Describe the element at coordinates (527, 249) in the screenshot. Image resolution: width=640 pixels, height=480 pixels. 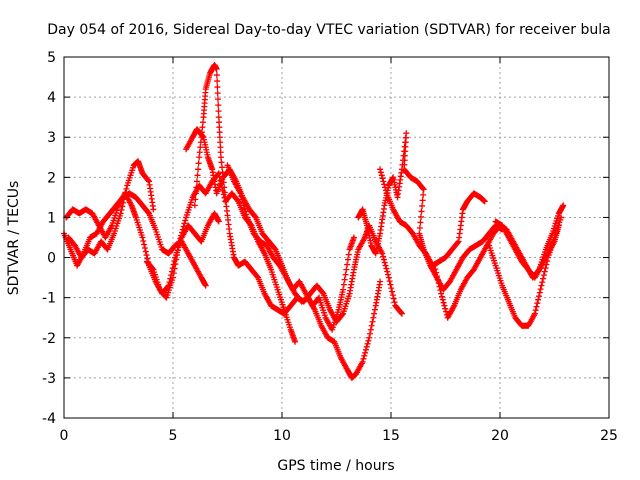
I see `series-sat-l` at that location.